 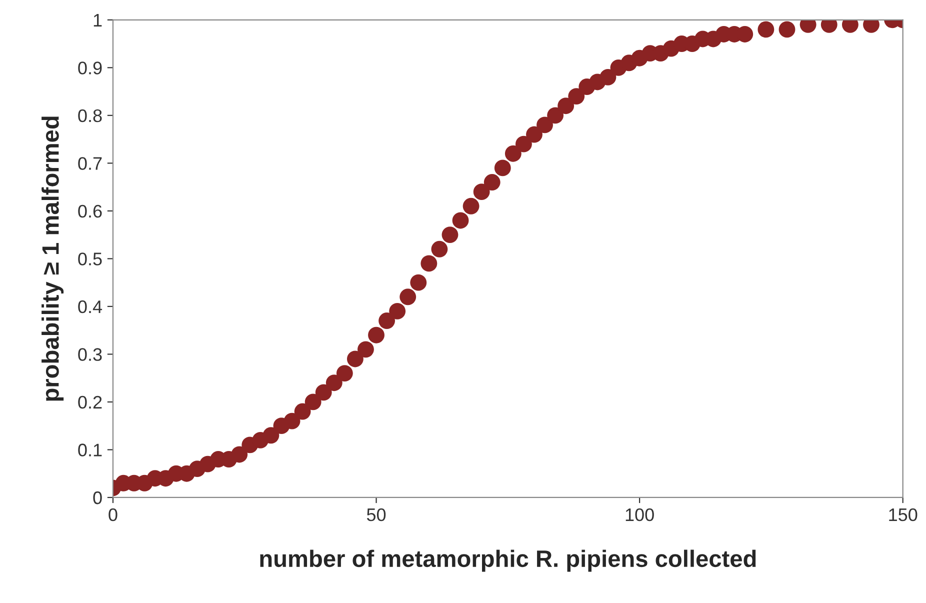 I want to click on y-tick-label: 1, so click(x=98, y=20).